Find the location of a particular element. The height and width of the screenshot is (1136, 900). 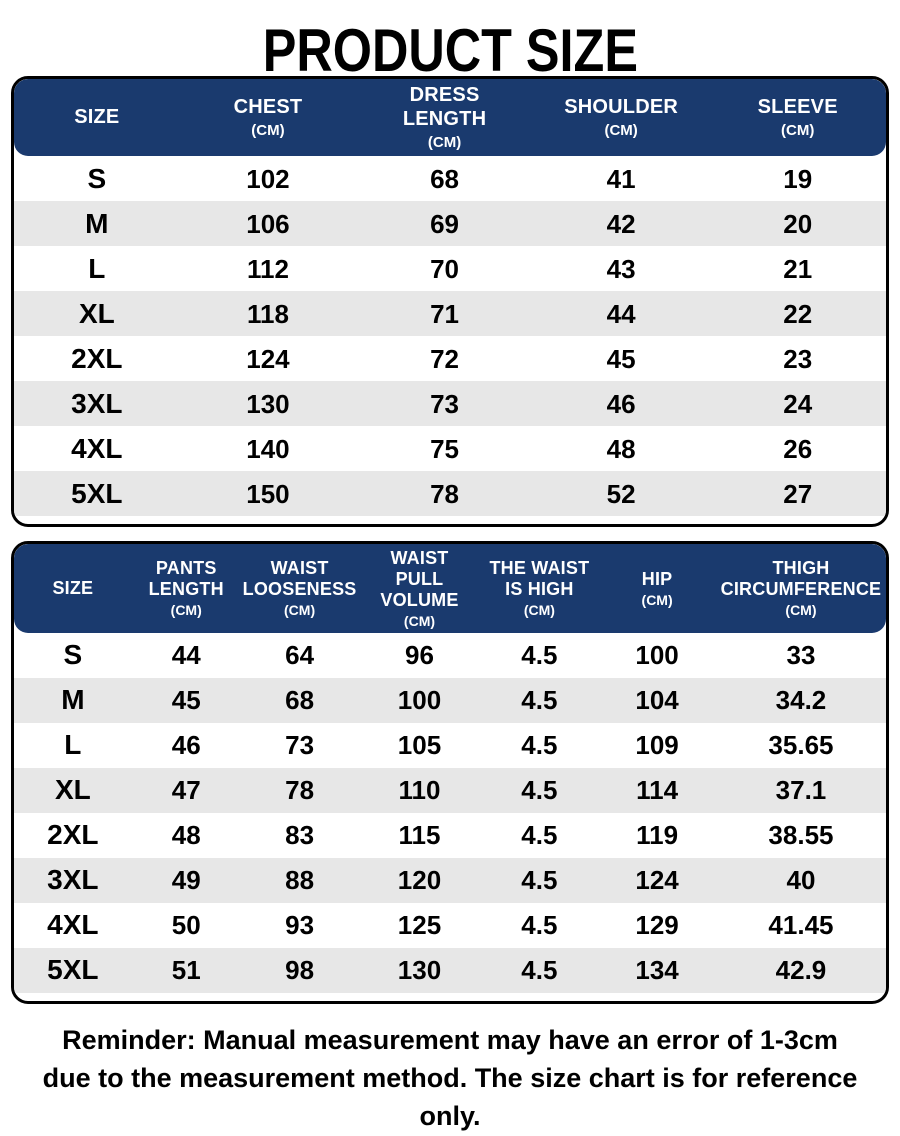

measurement-value: 104 is located at coordinates (657, 700).